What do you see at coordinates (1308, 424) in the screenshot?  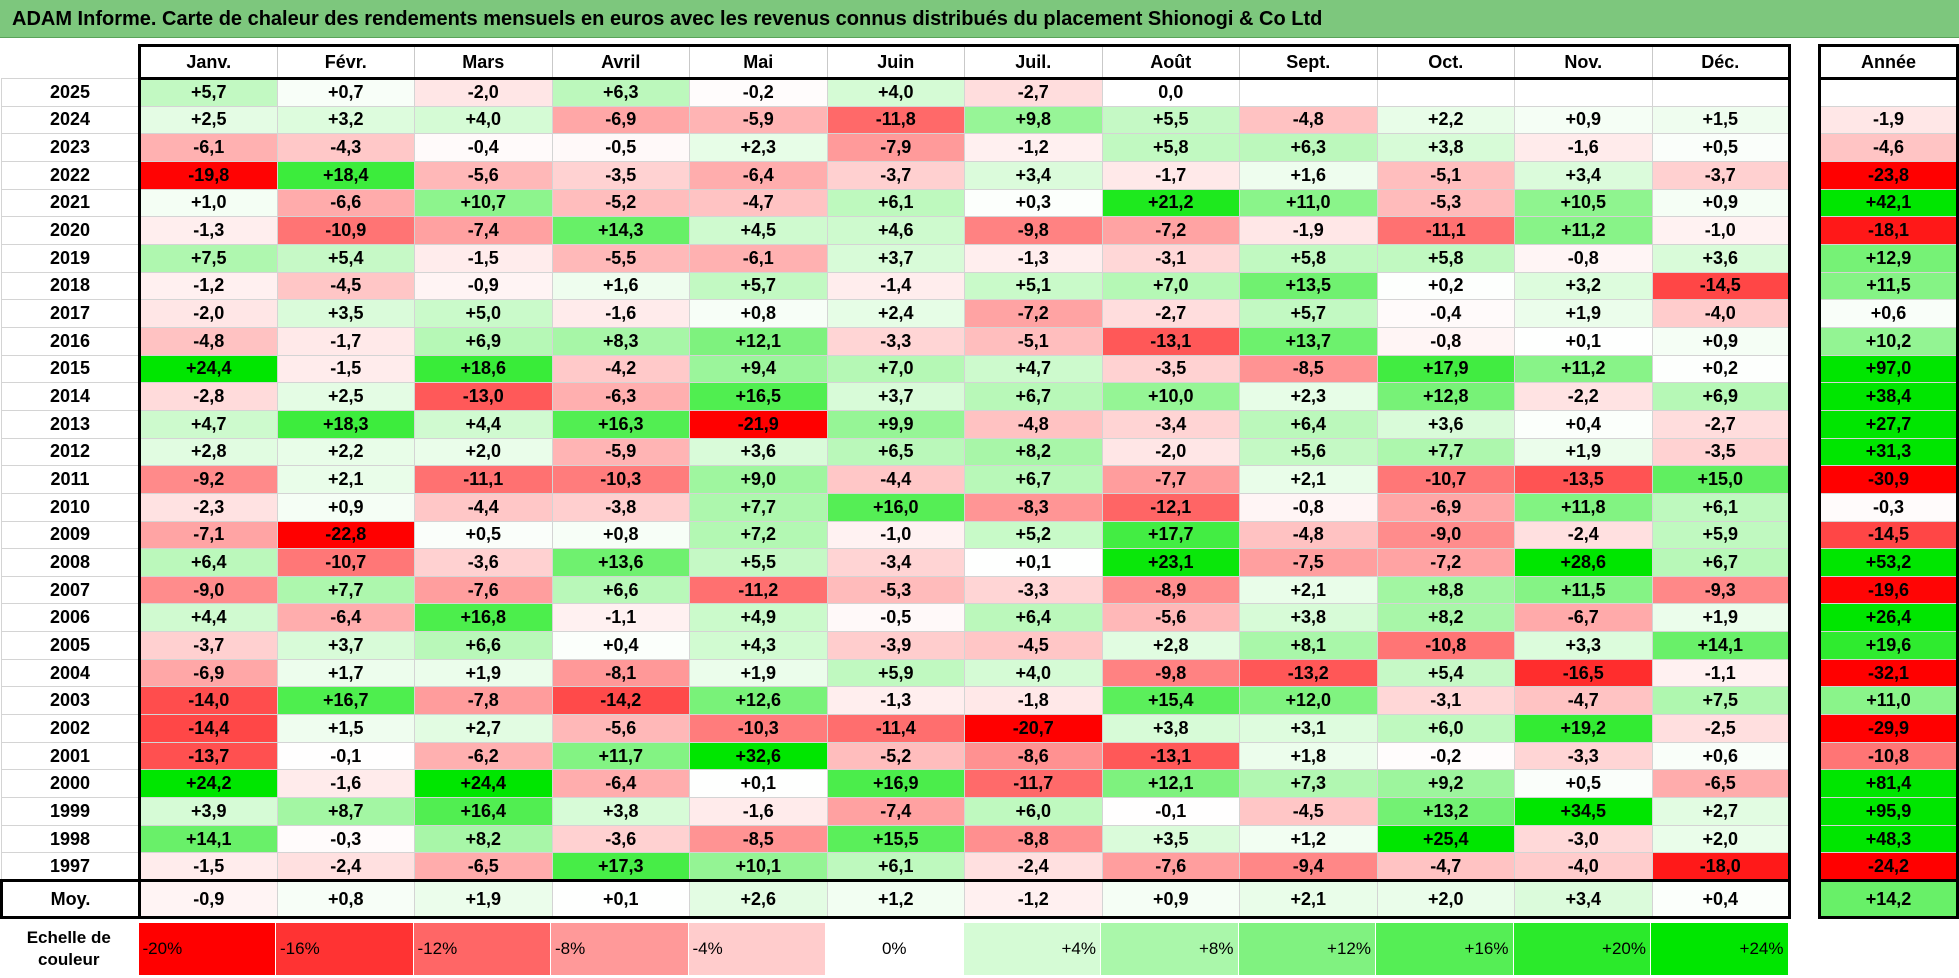 I see `heatmap-cell: +6,4` at bounding box center [1308, 424].